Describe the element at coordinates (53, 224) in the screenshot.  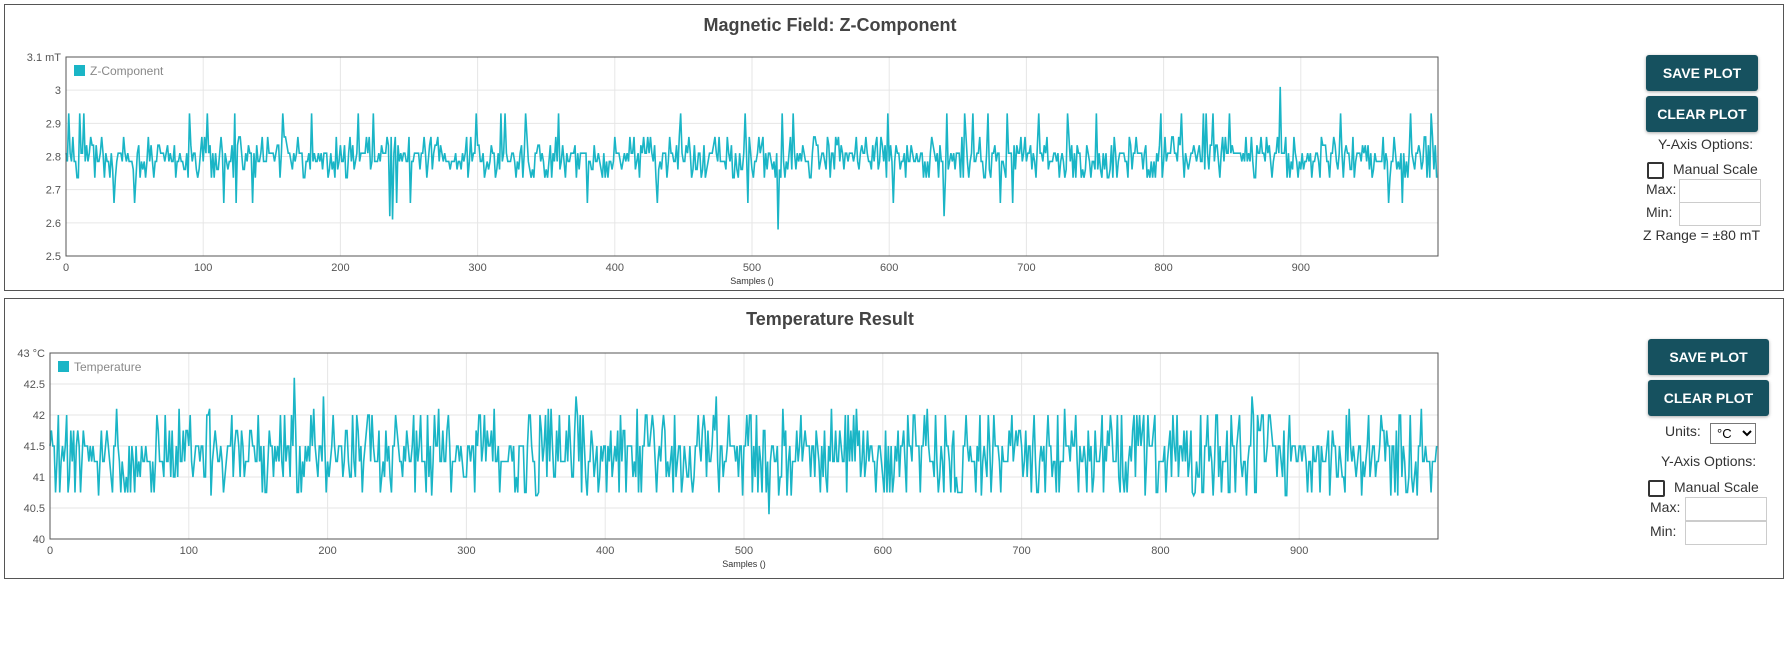
I see `y-tick-label: 2.6` at that location.